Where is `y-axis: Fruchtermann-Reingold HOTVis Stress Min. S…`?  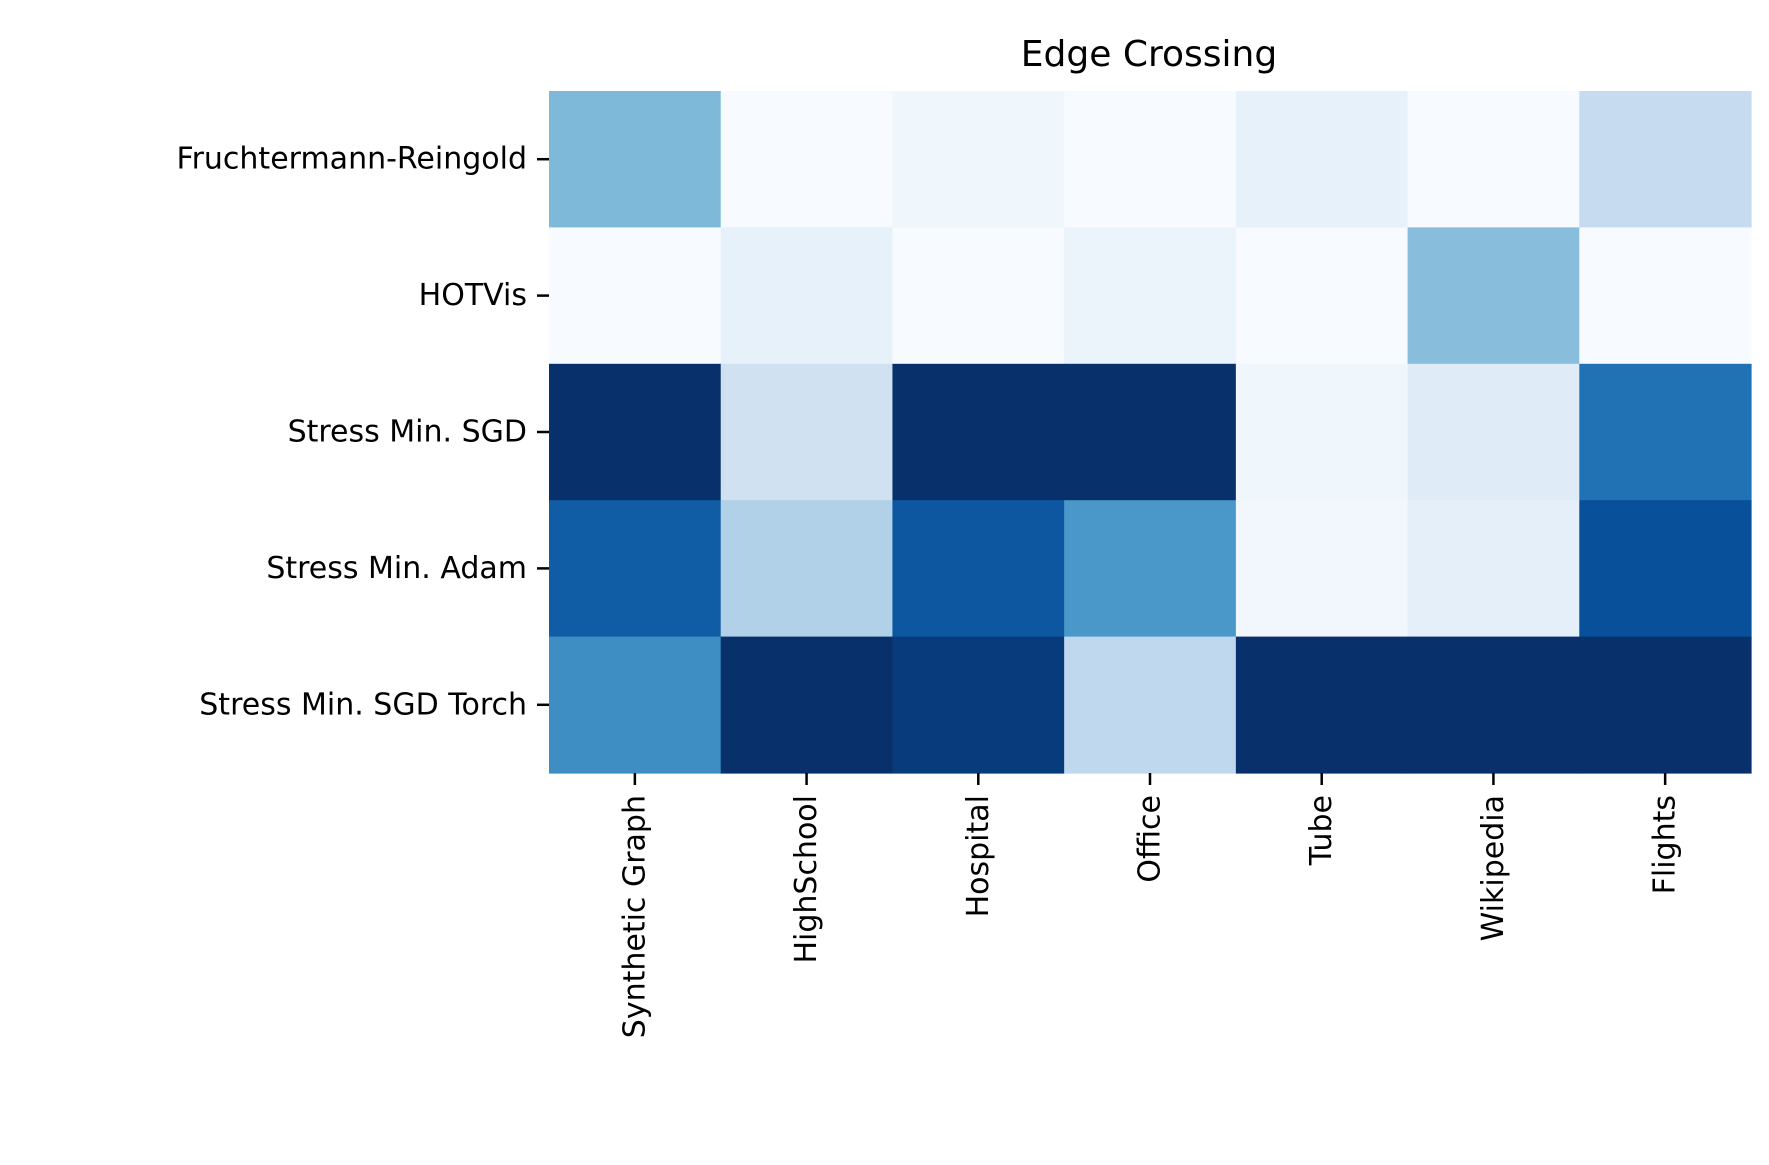
y-axis: Fruchtermann-Reingold HOTVis Stress Min. S… is located at coordinates (363, 432).